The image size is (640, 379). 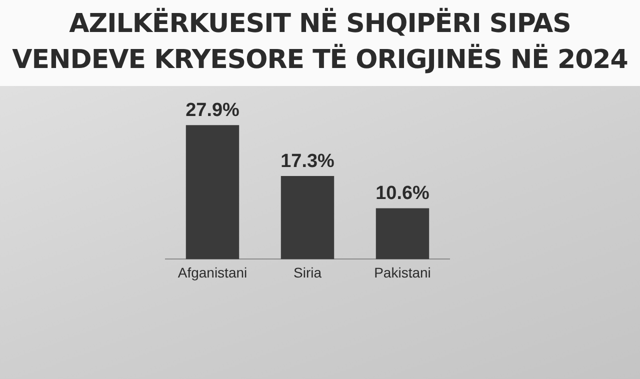 What do you see at coordinates (213, 272) in the screenshot?
I see `x-tick-label: Afganistani` at bounding box center [213, 272].